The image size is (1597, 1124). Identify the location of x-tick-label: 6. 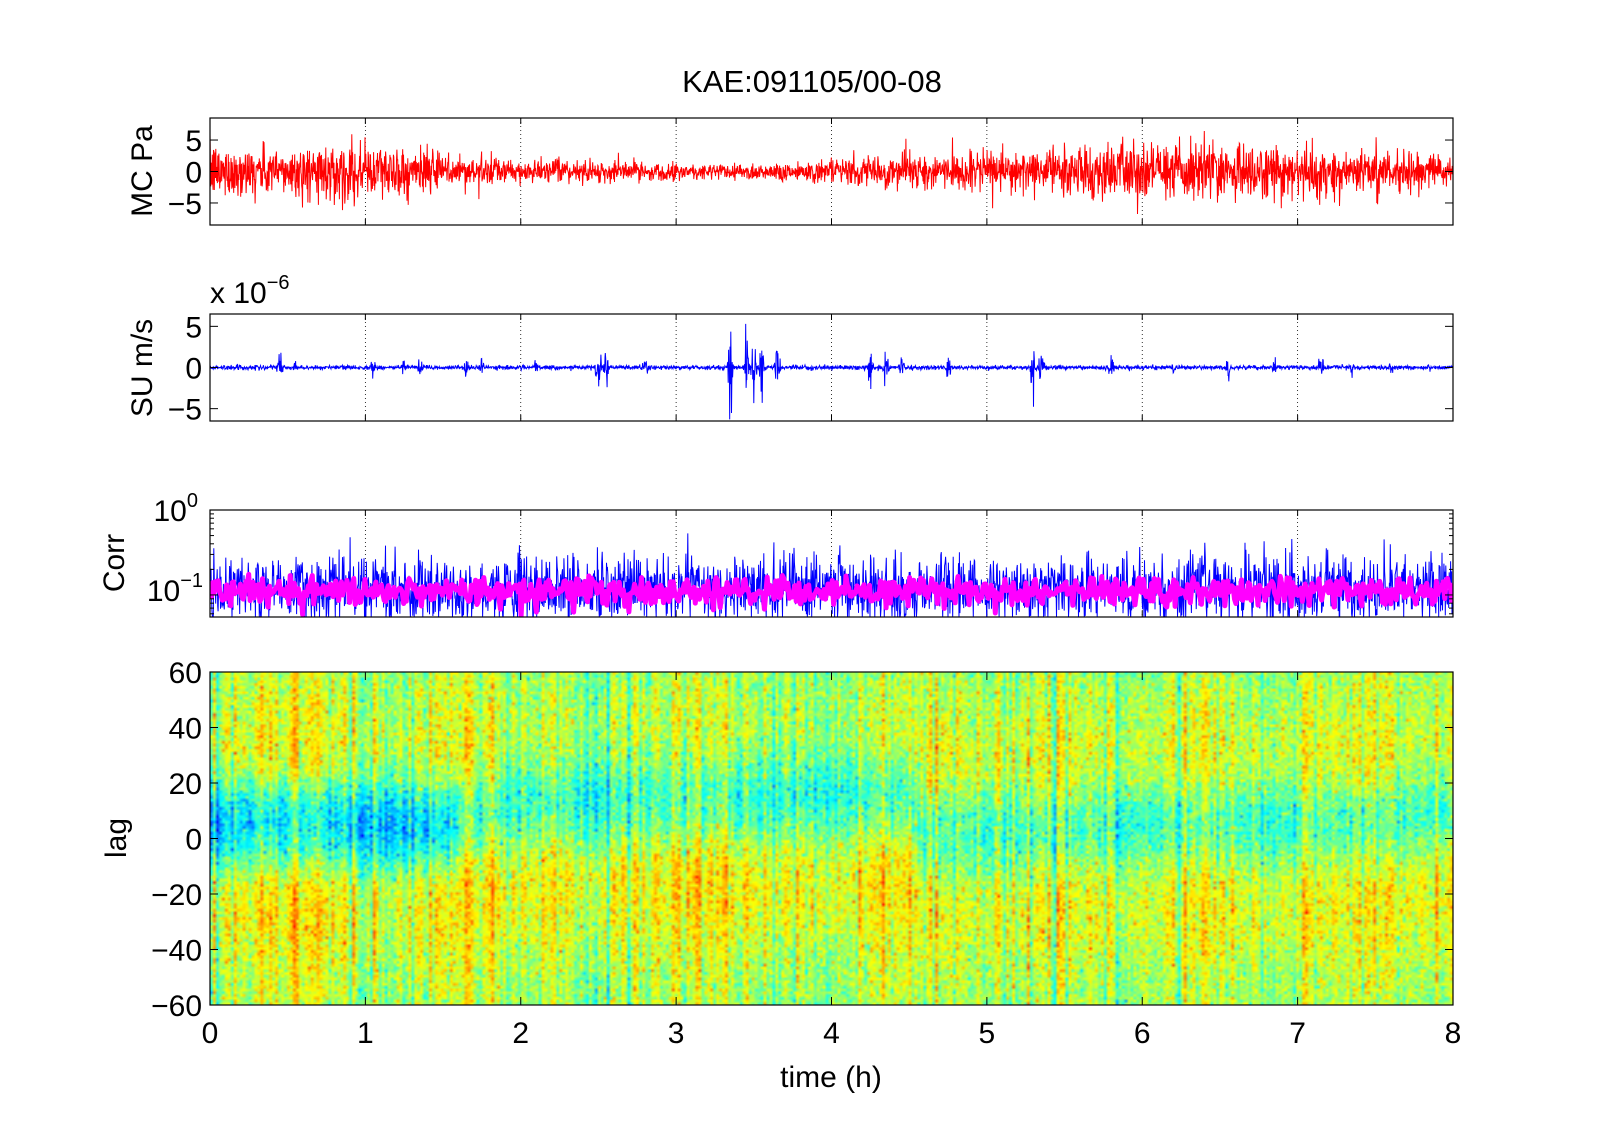
(1142, 1033).